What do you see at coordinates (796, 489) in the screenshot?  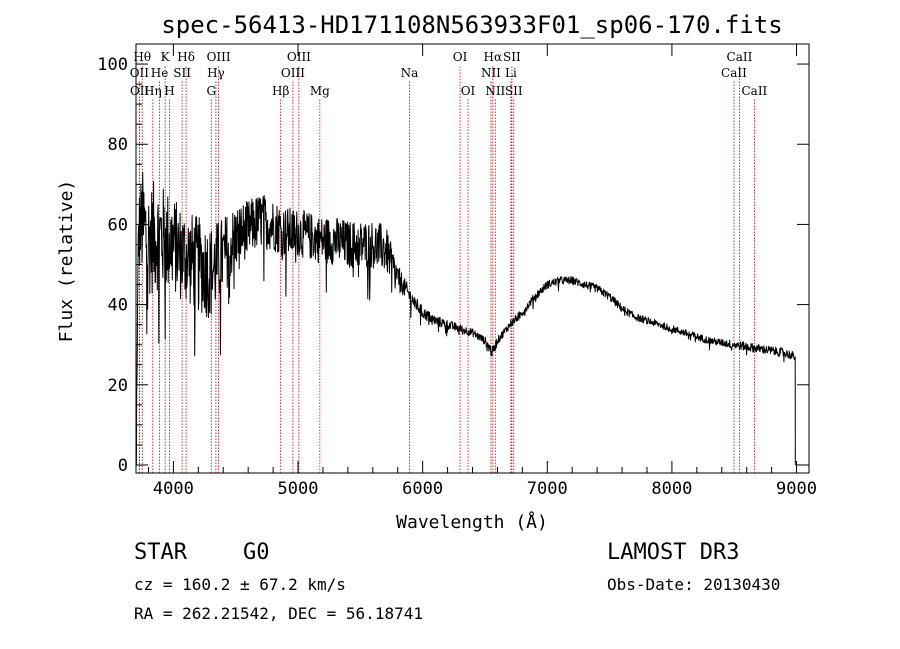 I see `x-tick-label: 9000` at bounding box center [796, 489].